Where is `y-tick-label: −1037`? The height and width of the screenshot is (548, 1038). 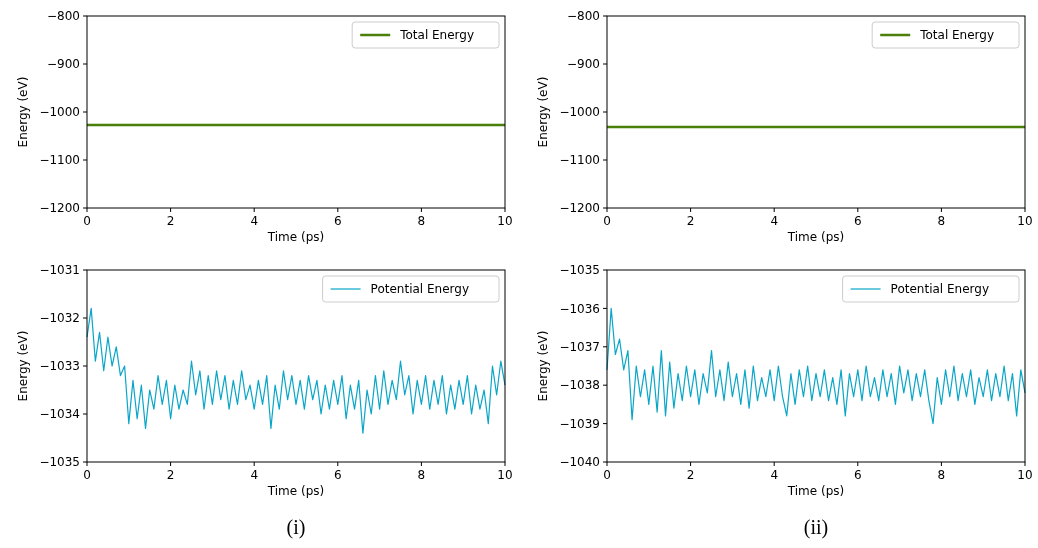 y-tick-label: −1037 is located at coordinates (579, 347).